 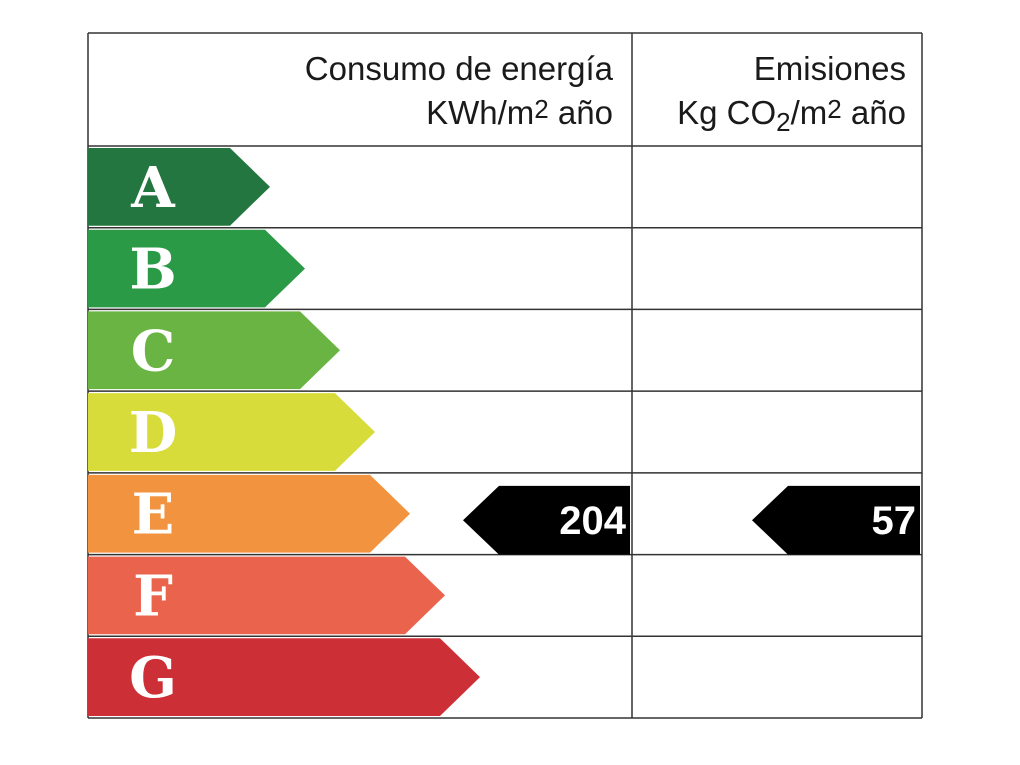 What do you see at coordinates (809, 112) in the screenshot?
I see `unit-part: /m` at bounding box center [809, 112].